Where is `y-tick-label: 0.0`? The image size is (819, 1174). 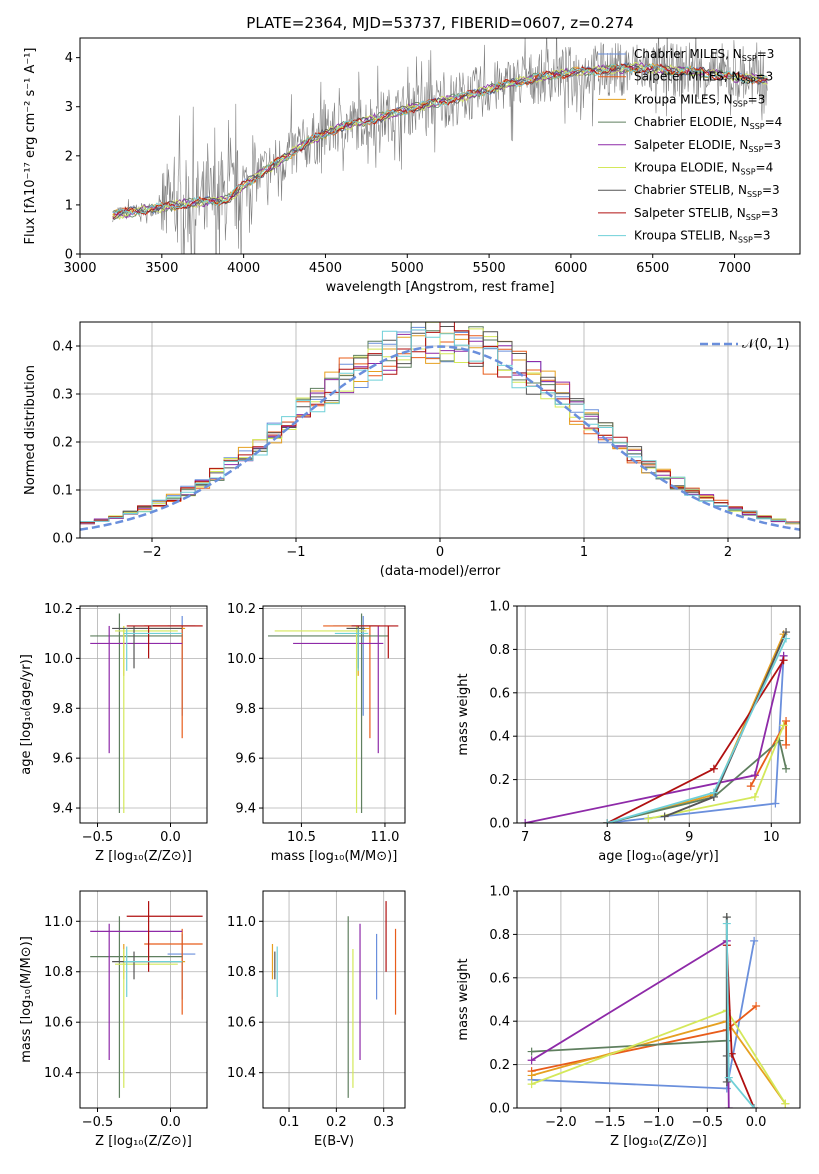
y-tick-label: 0.0 is located at coordinates (499, 1109).